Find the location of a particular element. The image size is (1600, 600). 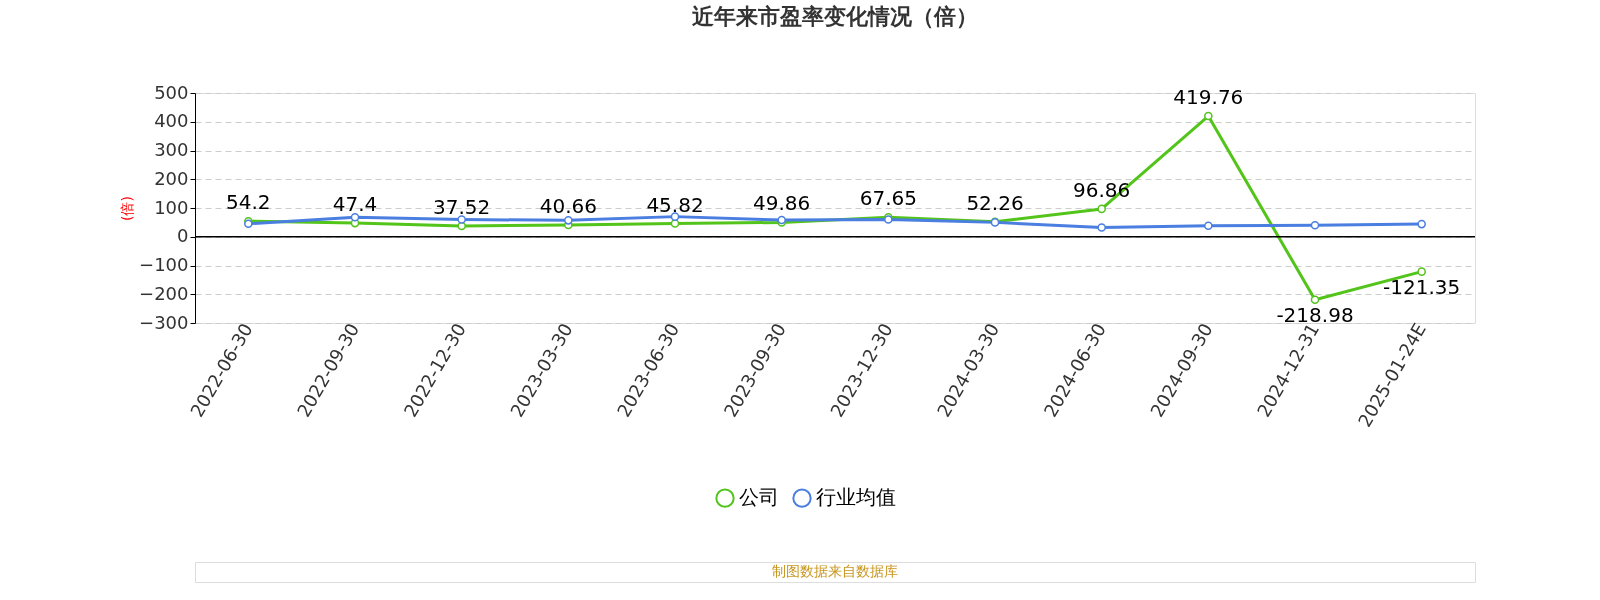

data-label: 54.2 is located at coordinates (248, 202).